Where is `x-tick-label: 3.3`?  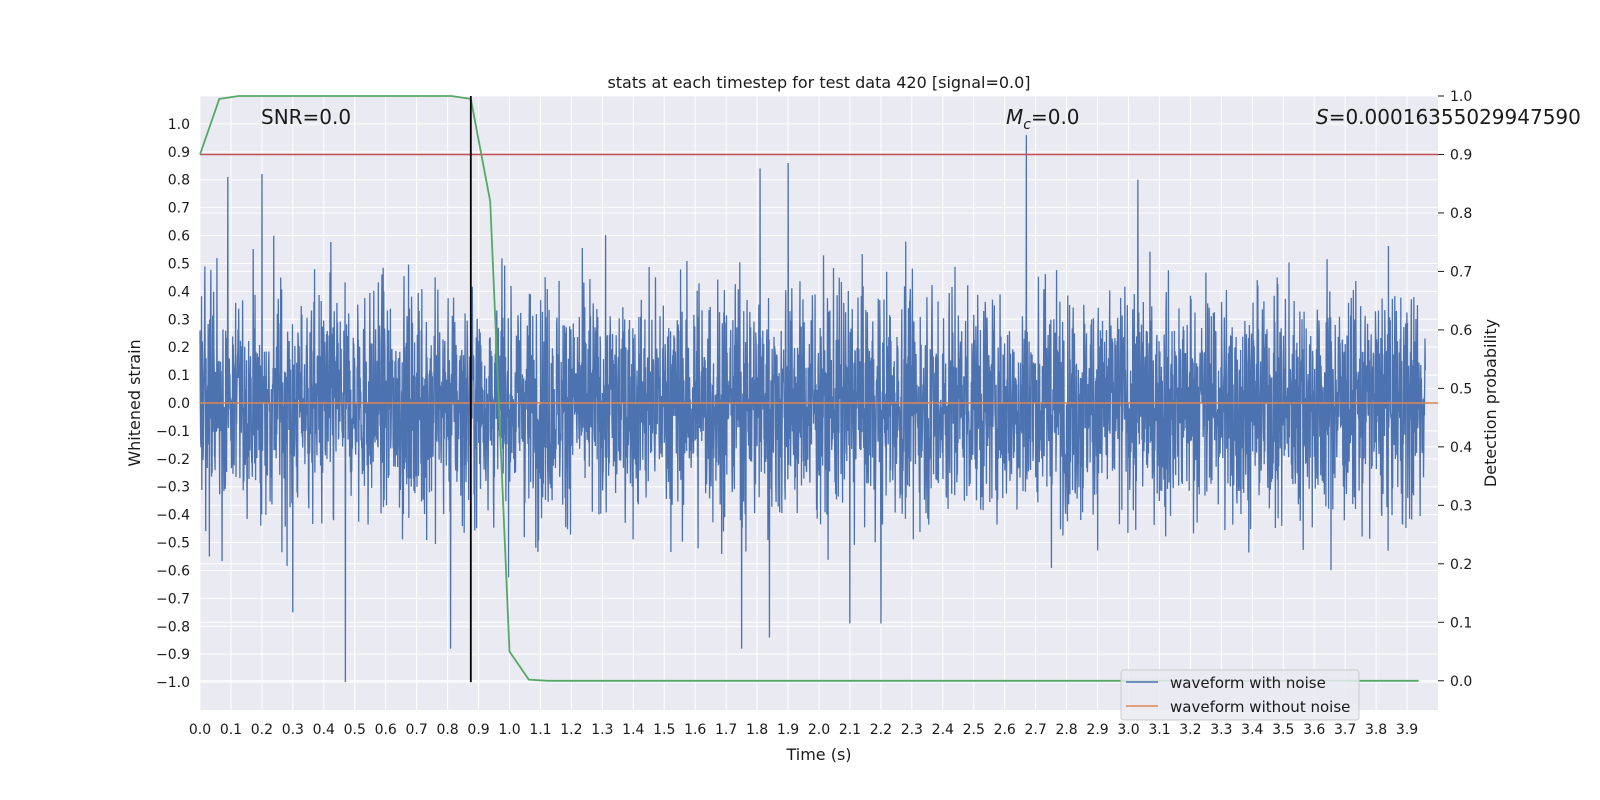 x-tick-label: 3.3 is located at coordinates (1221, 730).